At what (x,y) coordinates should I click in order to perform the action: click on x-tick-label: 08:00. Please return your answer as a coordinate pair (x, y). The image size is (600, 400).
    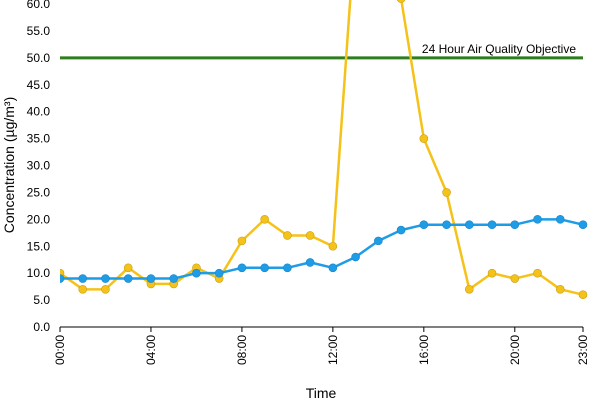
    Looking at the image, I should click on (242, 350).